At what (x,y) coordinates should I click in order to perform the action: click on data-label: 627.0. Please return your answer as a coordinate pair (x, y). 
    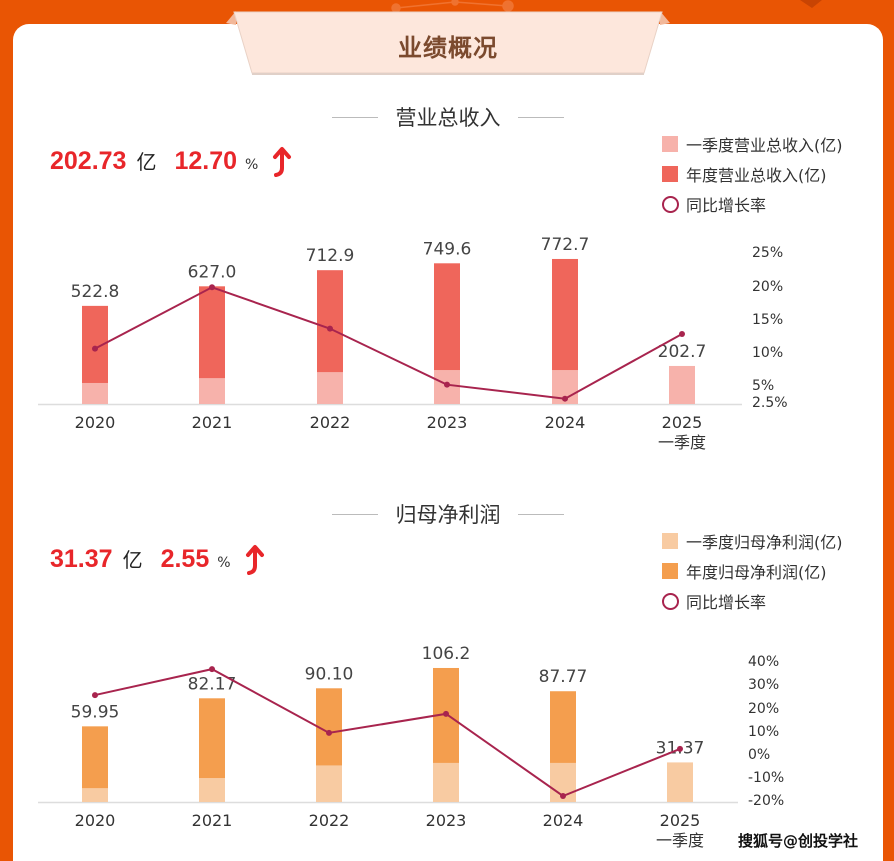
    Looking at the image, I should click on (212, 272).